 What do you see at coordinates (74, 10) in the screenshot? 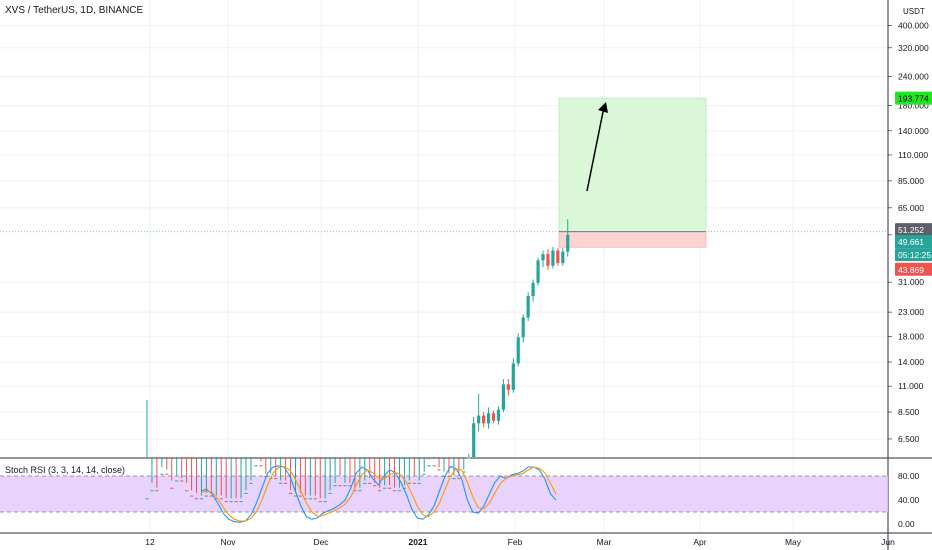
I see `symbol-title: XVS / TetherUS, 1D, BINANCE` at bounding box center [74, 10].